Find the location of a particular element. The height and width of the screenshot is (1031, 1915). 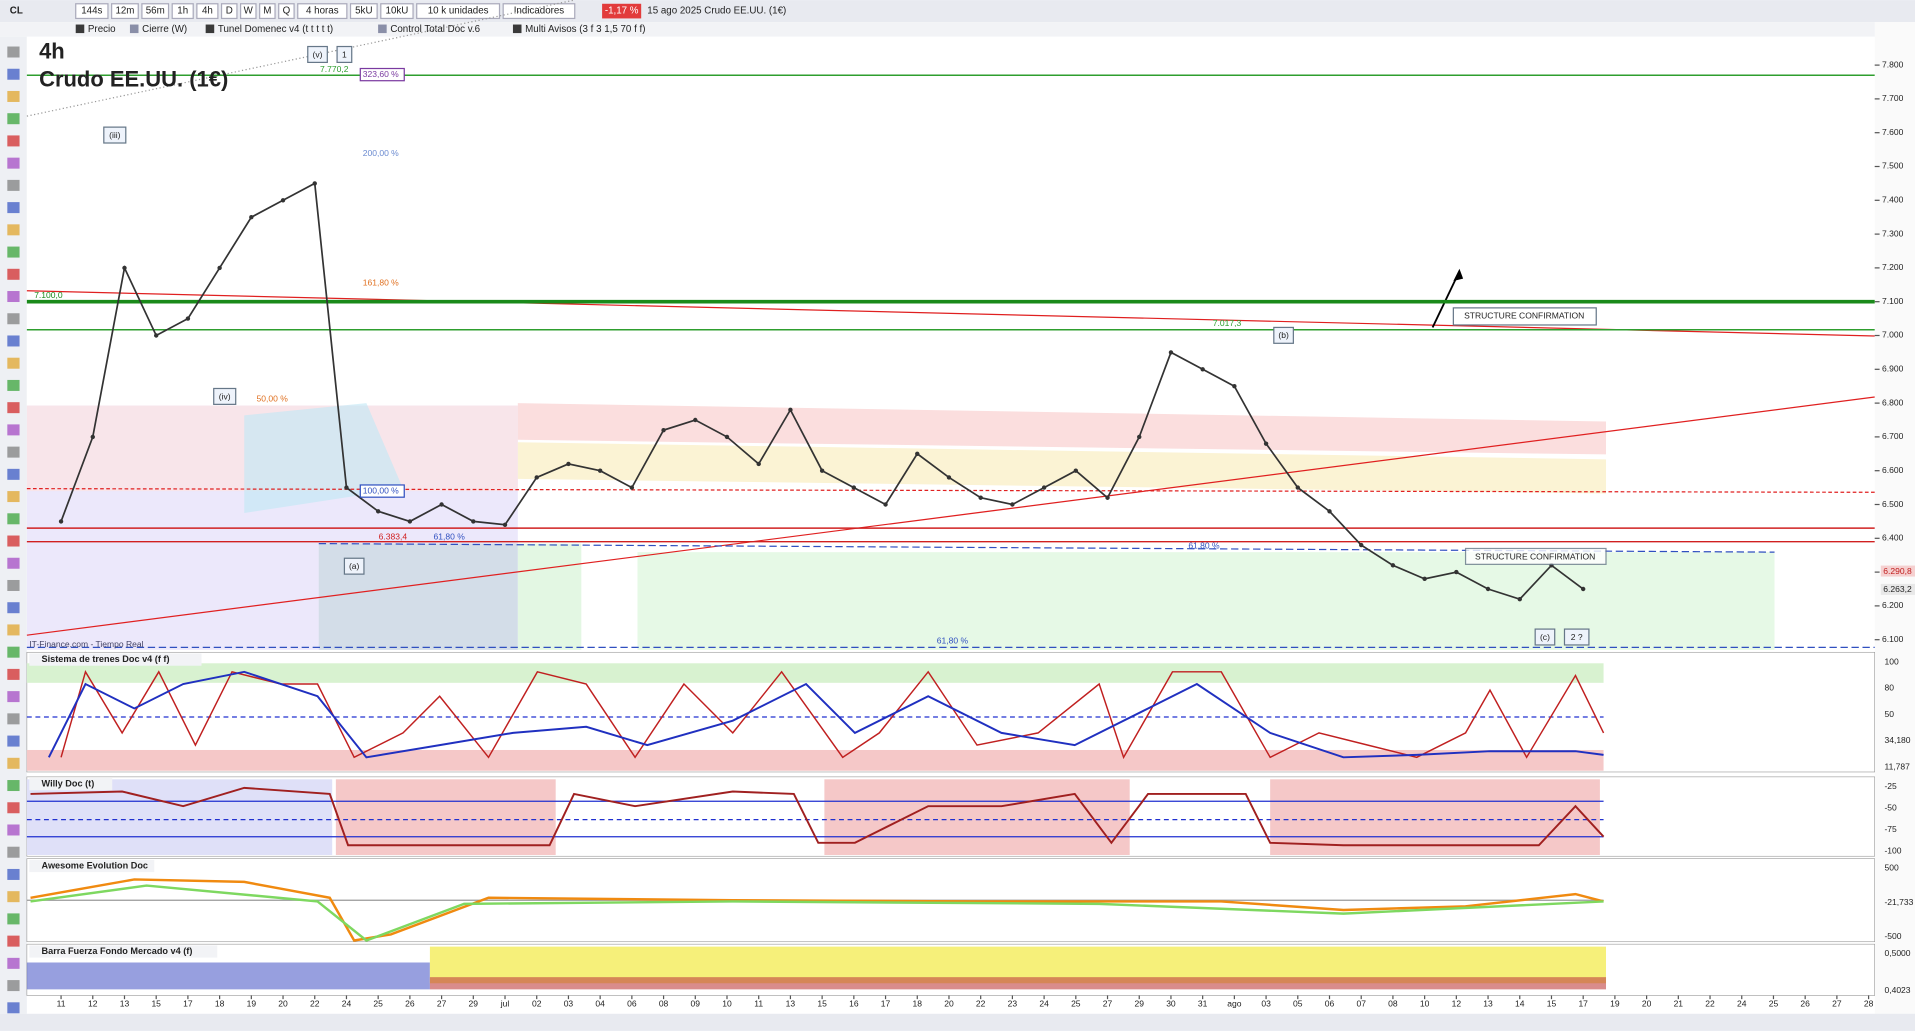

toolbar-button-label: W is located at coordinates (249, 11).